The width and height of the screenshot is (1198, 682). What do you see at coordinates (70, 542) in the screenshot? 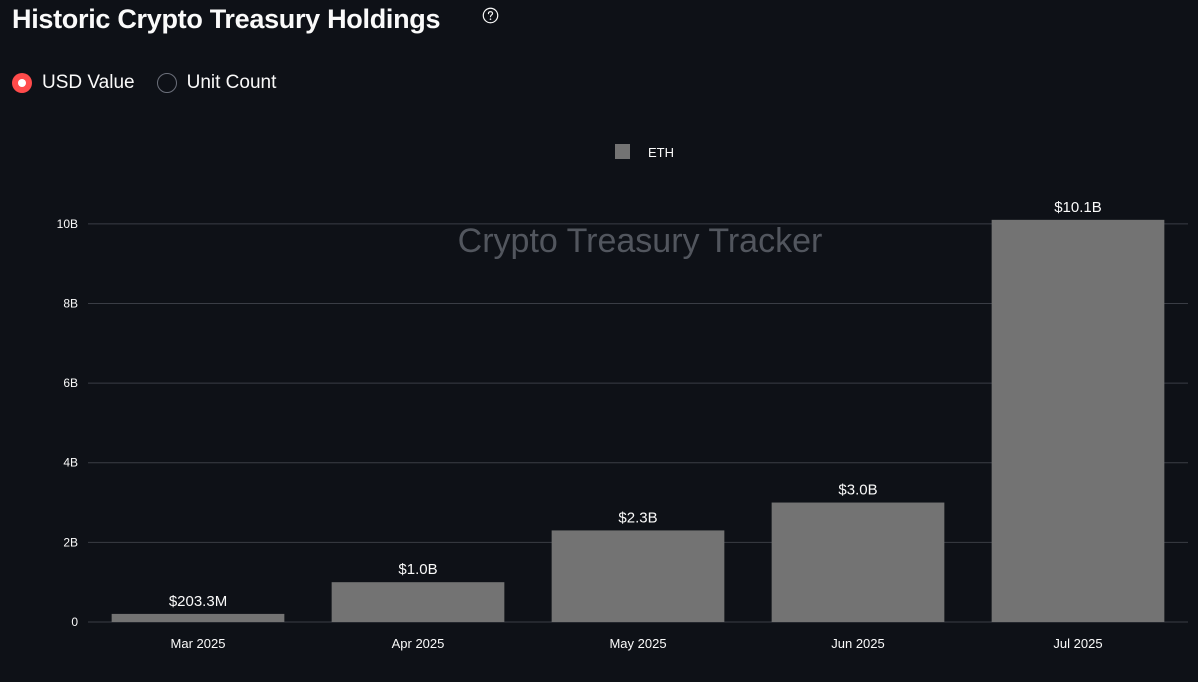
I see `y-tick-label: 2B` at bounding box center [70, 542].